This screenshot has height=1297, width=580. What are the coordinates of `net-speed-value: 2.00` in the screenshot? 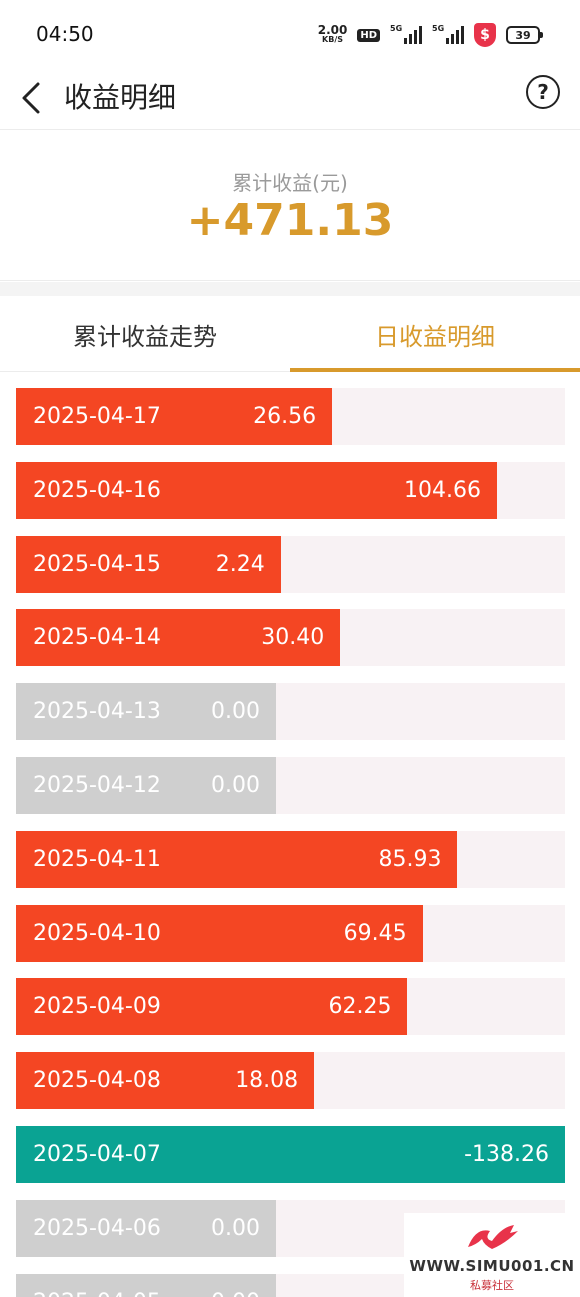 It's located at (332, 30).